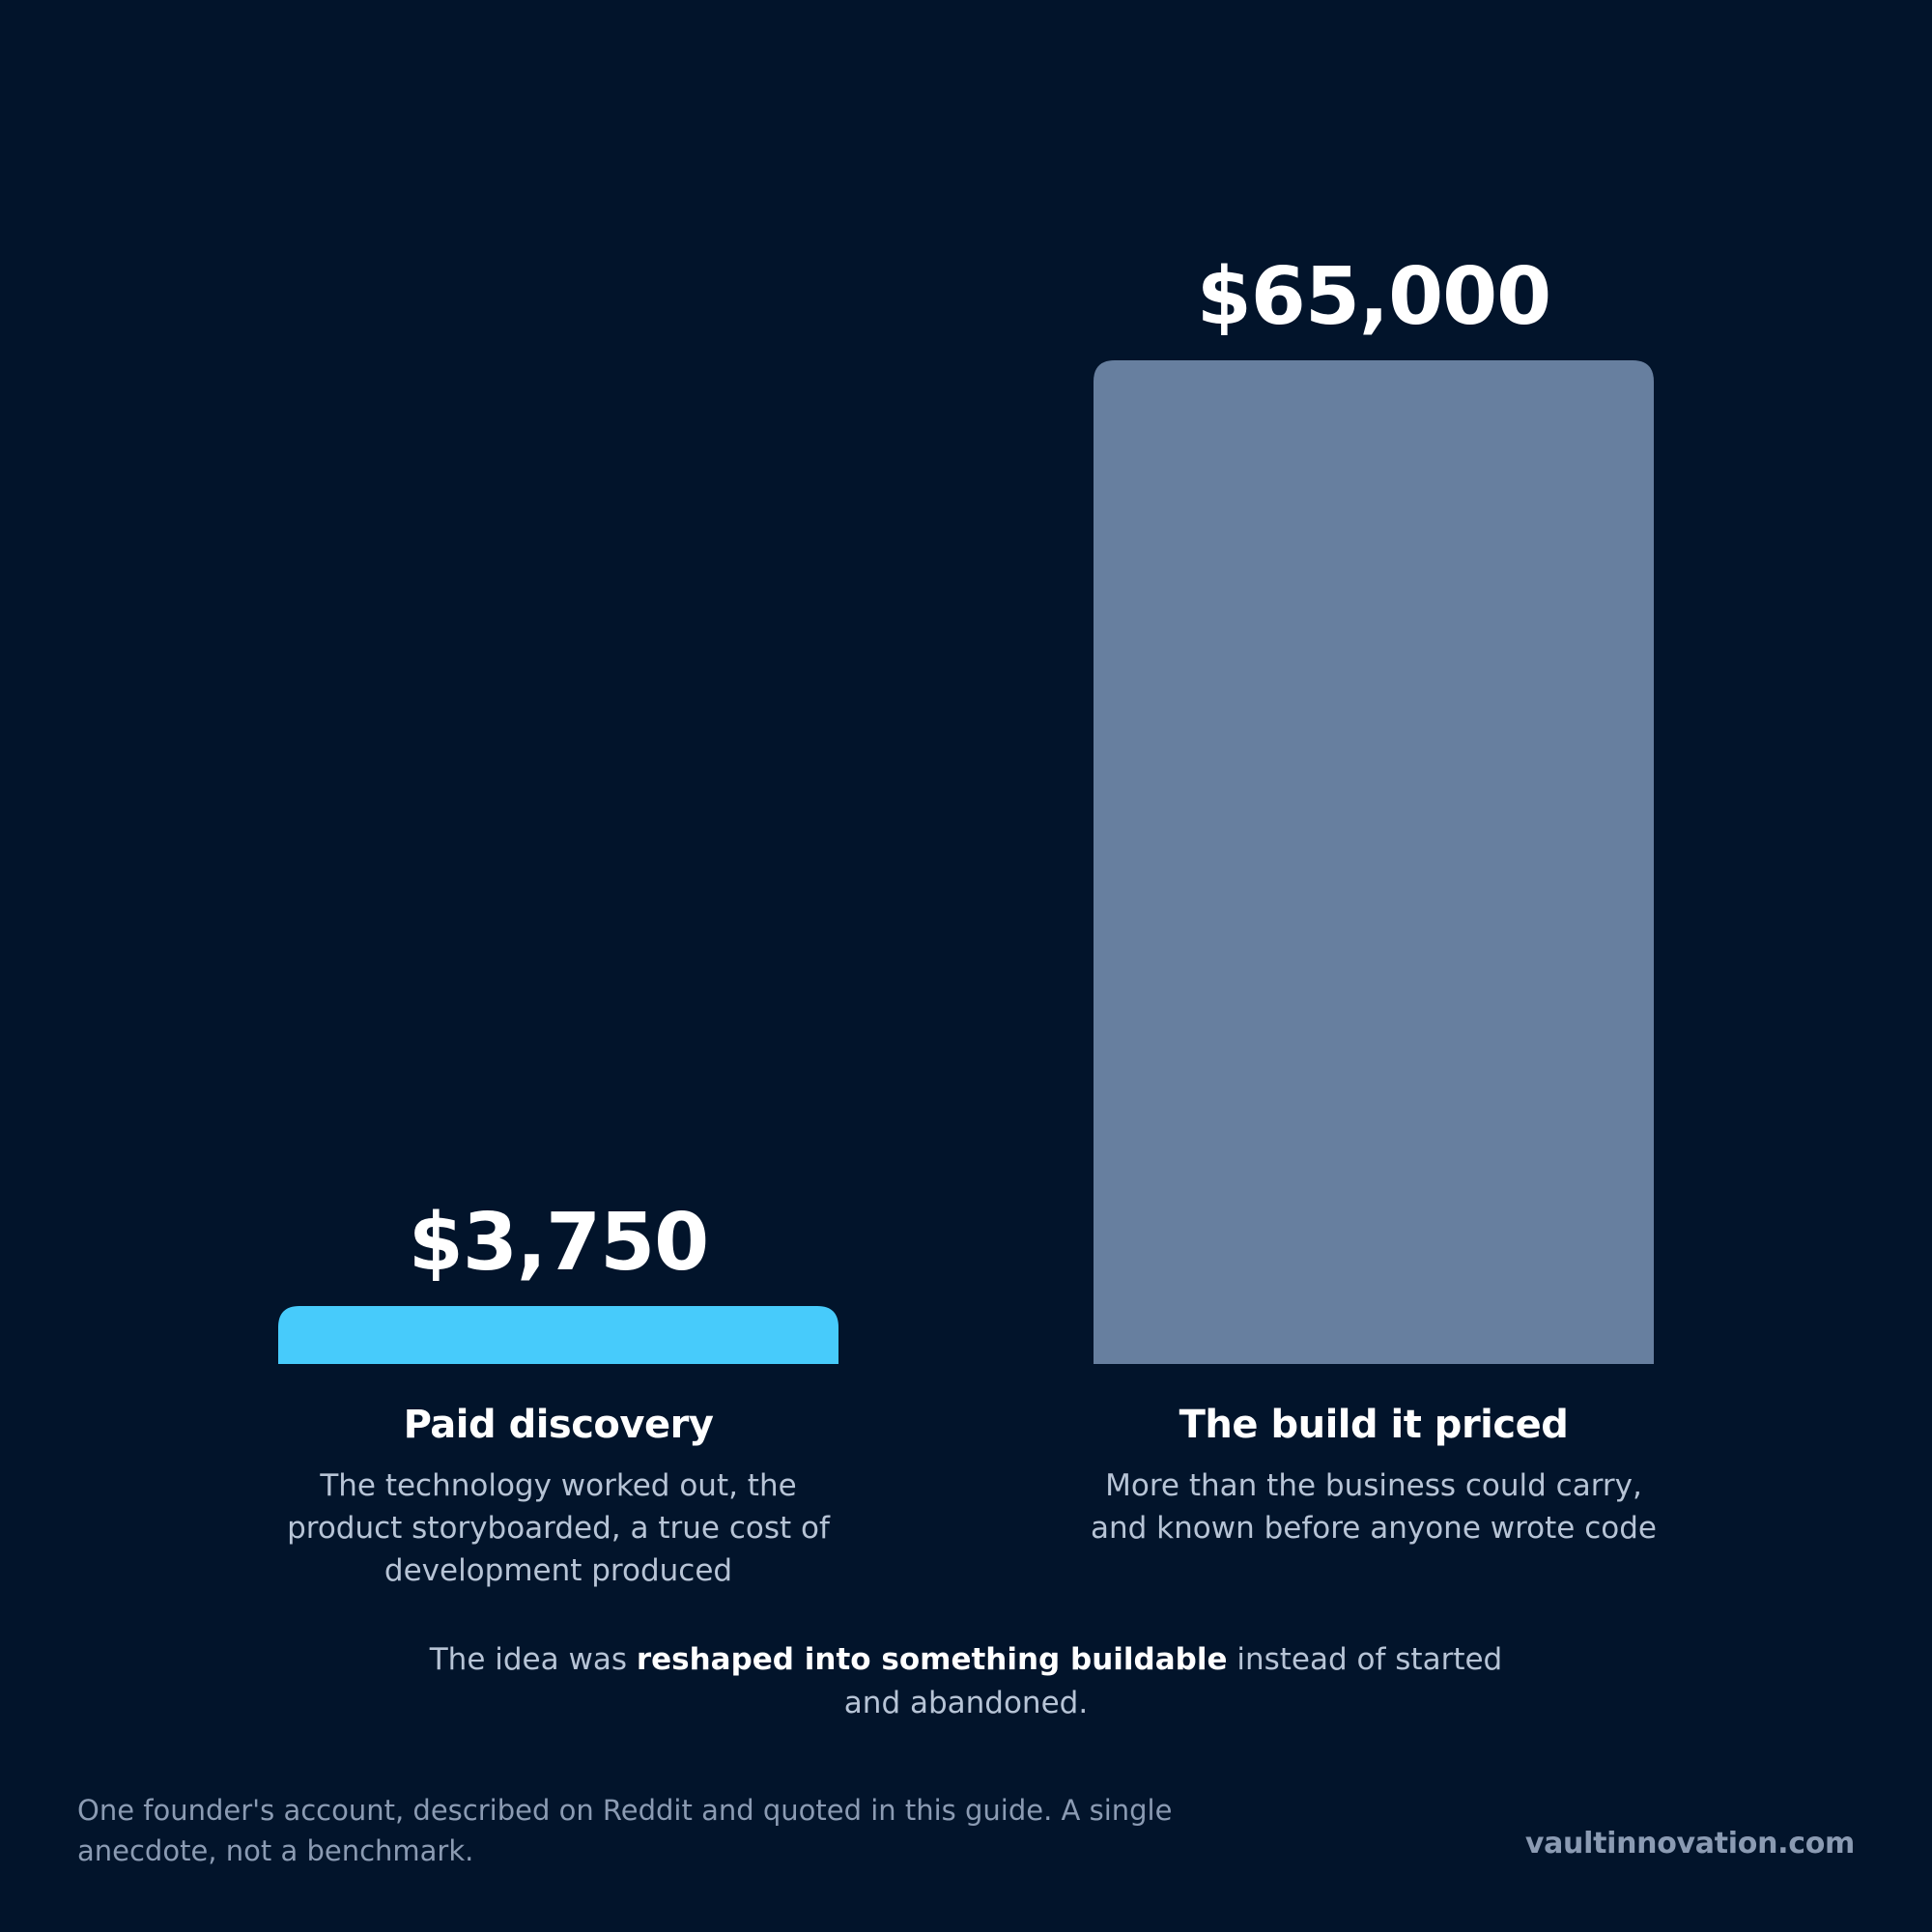 The image size is (1932, 1932). Describe the element at coordinates (932, 1659) in the screenshot. I see `summary-emphasis: reshaped into something buildable` at that location.